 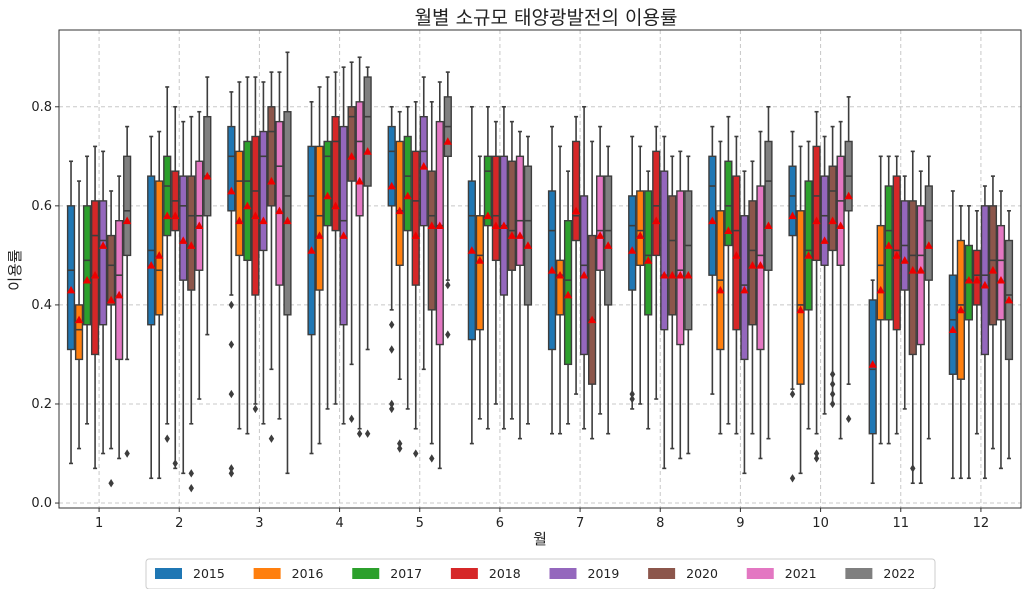 What do you see at coordinates (420, 523) in the screenshot?
I see `x-tick-label: 5` at bounding box center [420, 523].